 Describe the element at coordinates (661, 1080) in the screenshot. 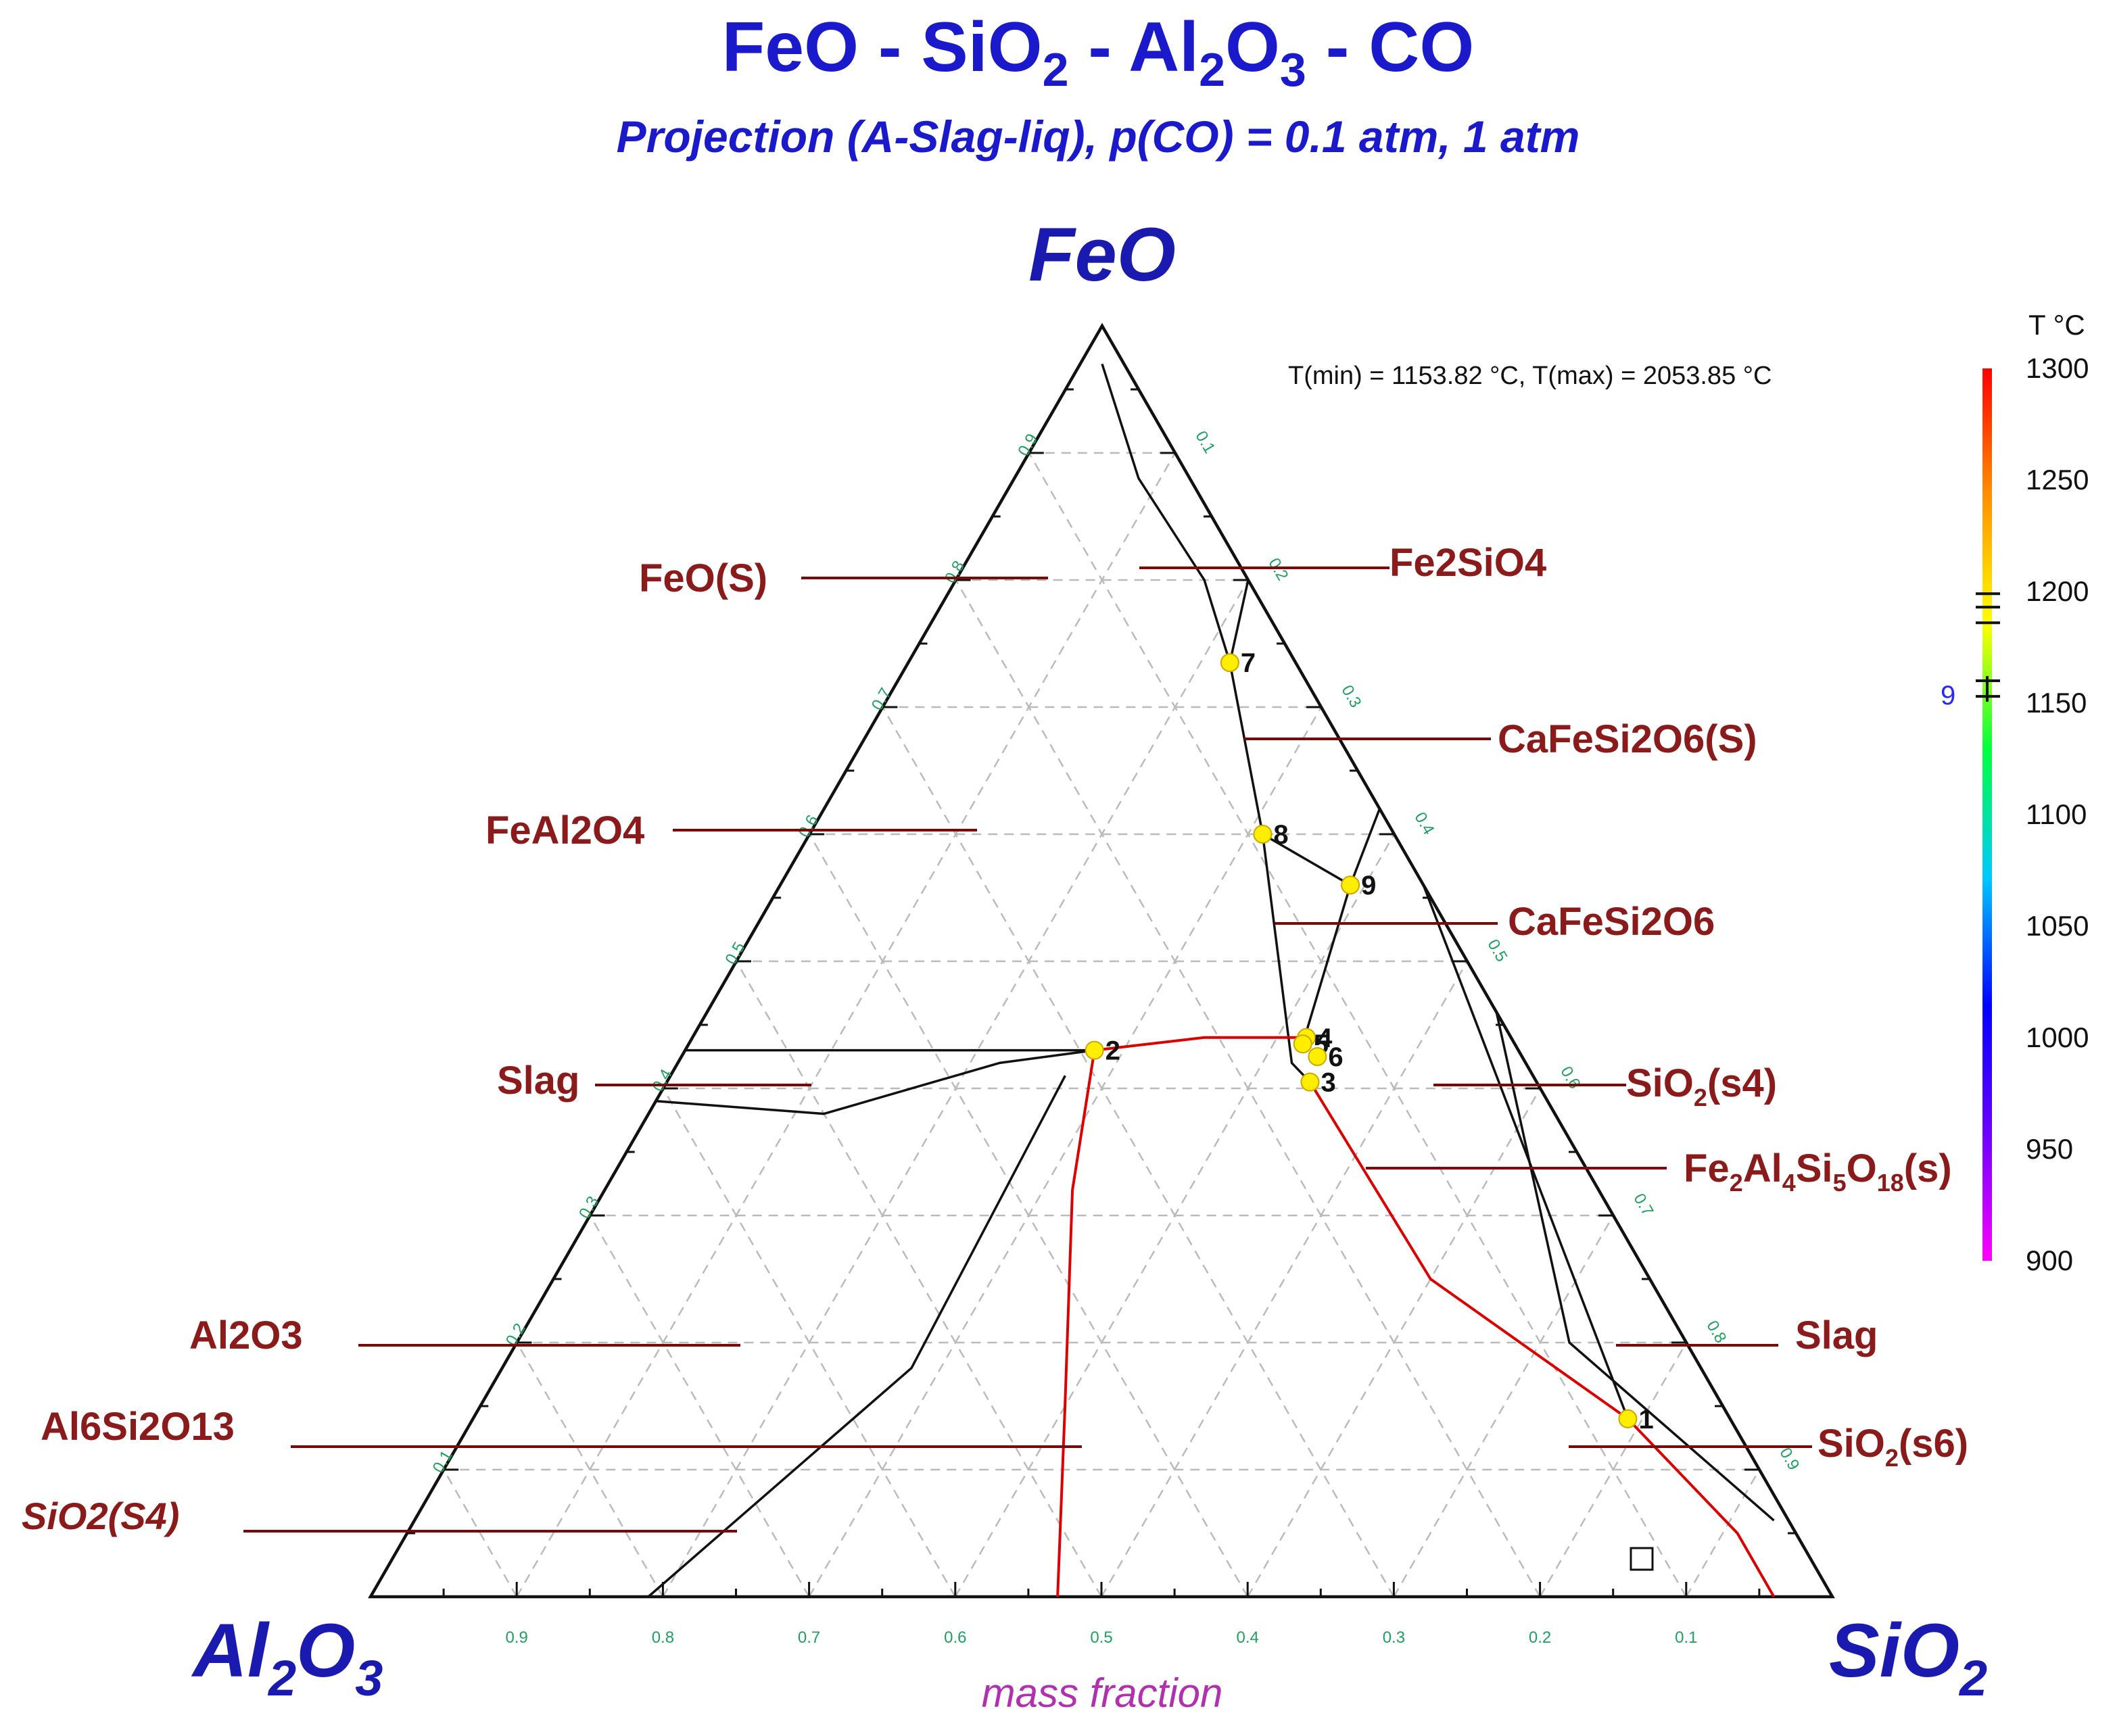

I see `tick-label-left: 0.4` at that location.